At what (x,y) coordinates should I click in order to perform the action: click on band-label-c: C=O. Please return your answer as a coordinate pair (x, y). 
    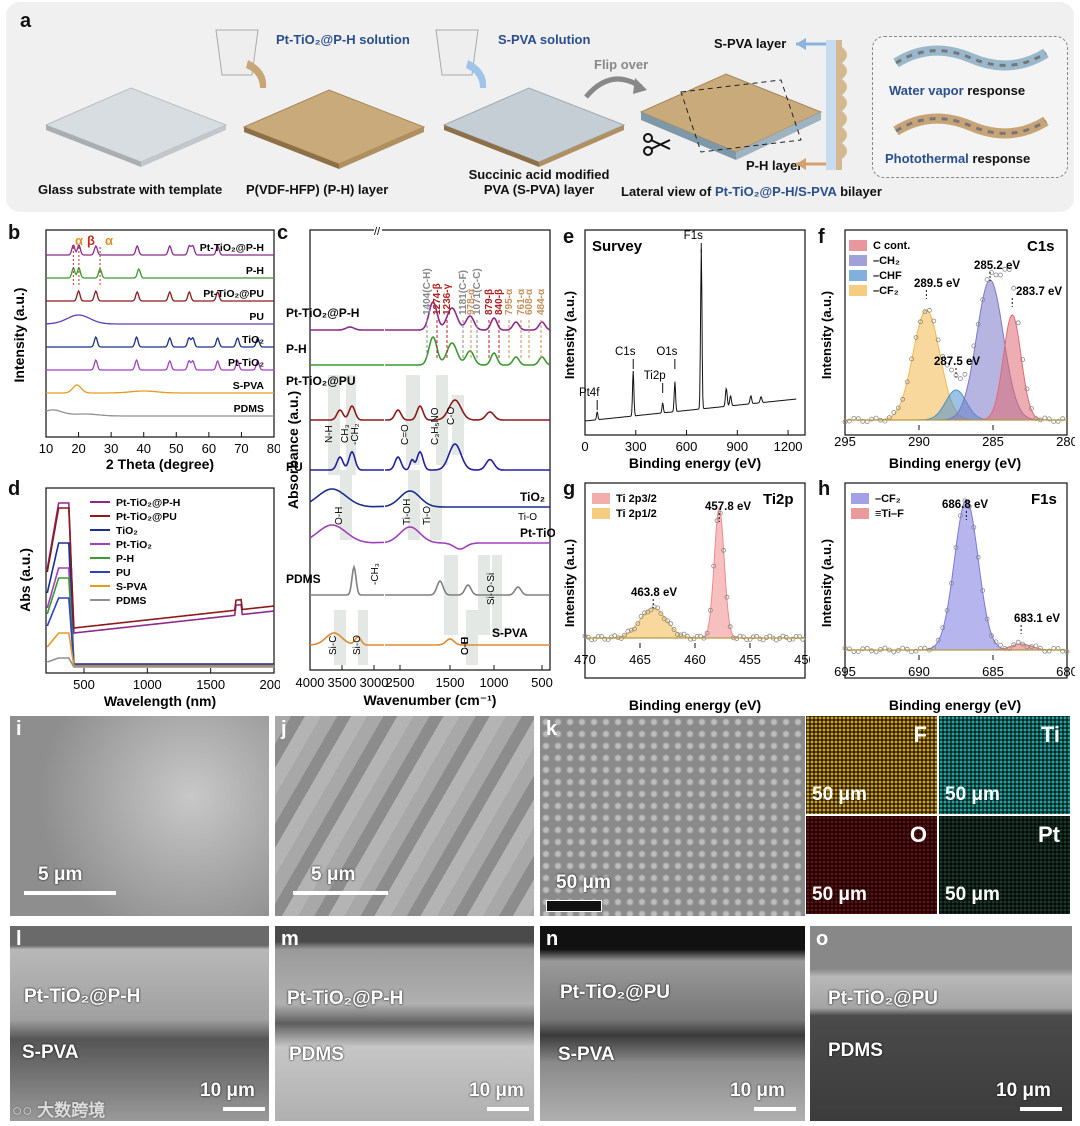
    Looking at the image, I should click on (405, 434).